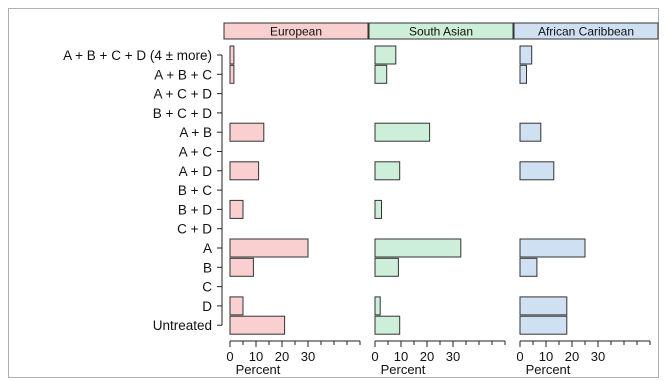 This screenshot has height=381, width=669. What do you see at coordinates (183, 74) in the screenshot?
I see `y-tick-label-a-b-c: A + B + C` at bounding box center [183, 74].